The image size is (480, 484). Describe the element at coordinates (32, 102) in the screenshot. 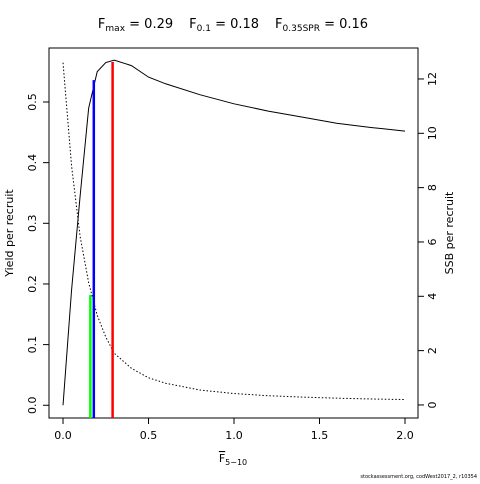

I see `y-tick-label: 0.5` at that location.